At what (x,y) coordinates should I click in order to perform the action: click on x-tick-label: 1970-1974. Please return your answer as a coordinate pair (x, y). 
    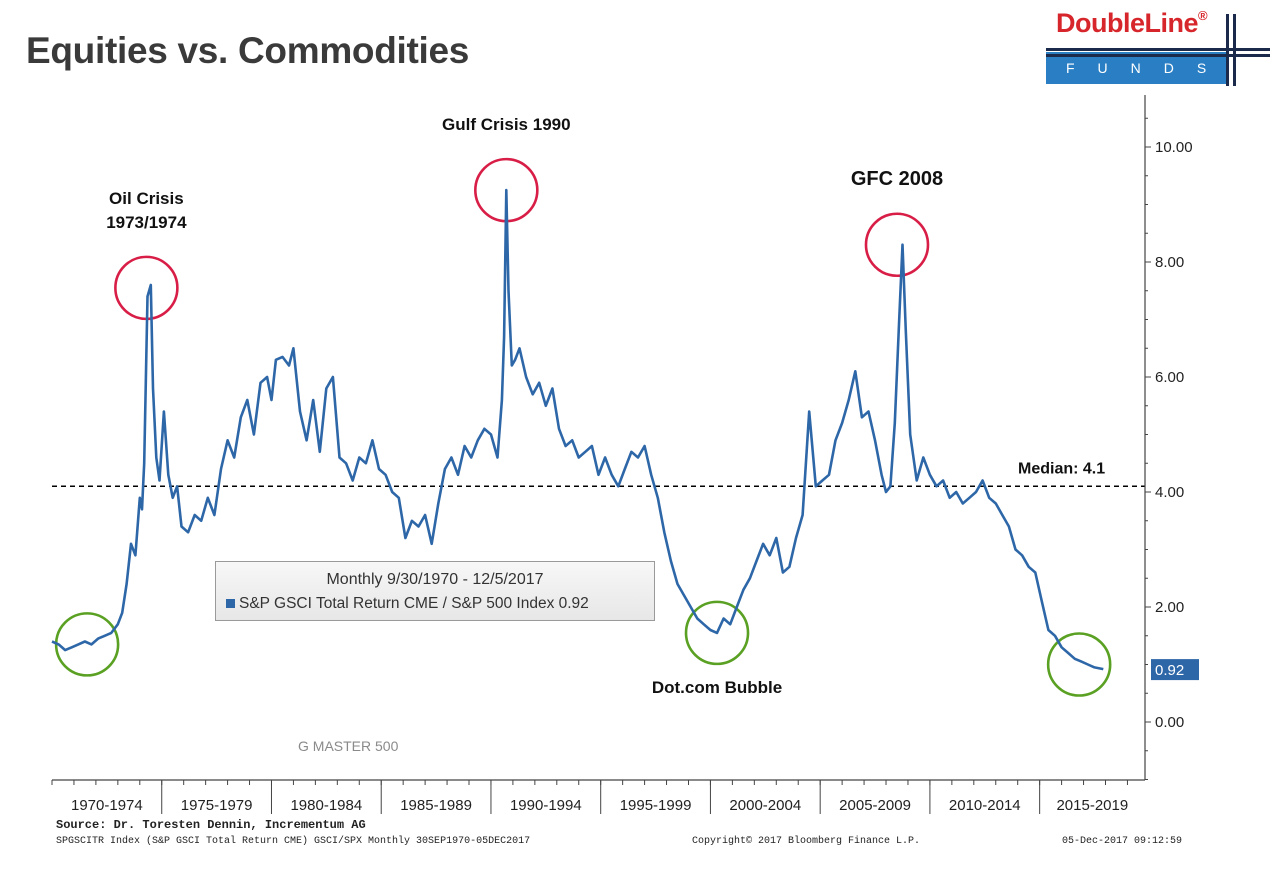
    Looking at the image, I should click on (107, 805).